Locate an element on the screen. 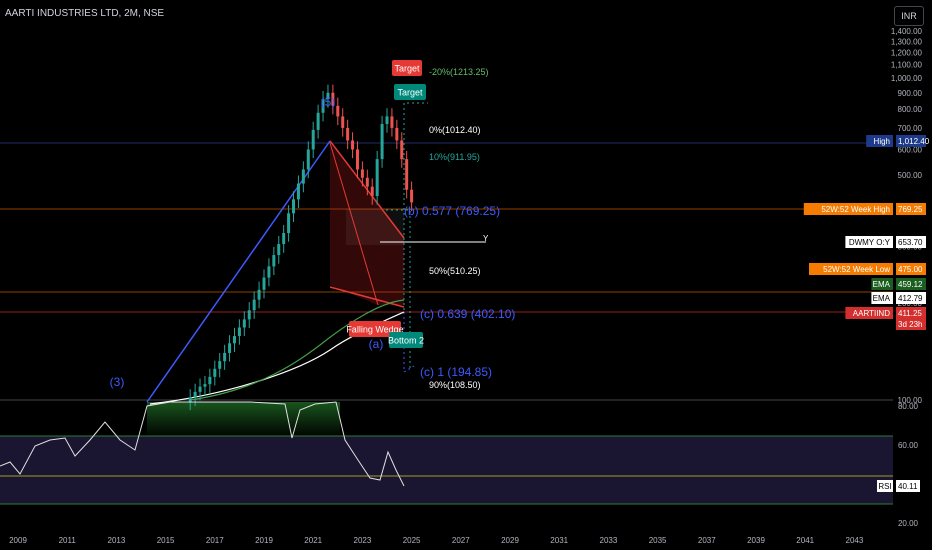 This screenshot has height=550, width=932. wedge-lower-line is located at coordinates (367, 297).